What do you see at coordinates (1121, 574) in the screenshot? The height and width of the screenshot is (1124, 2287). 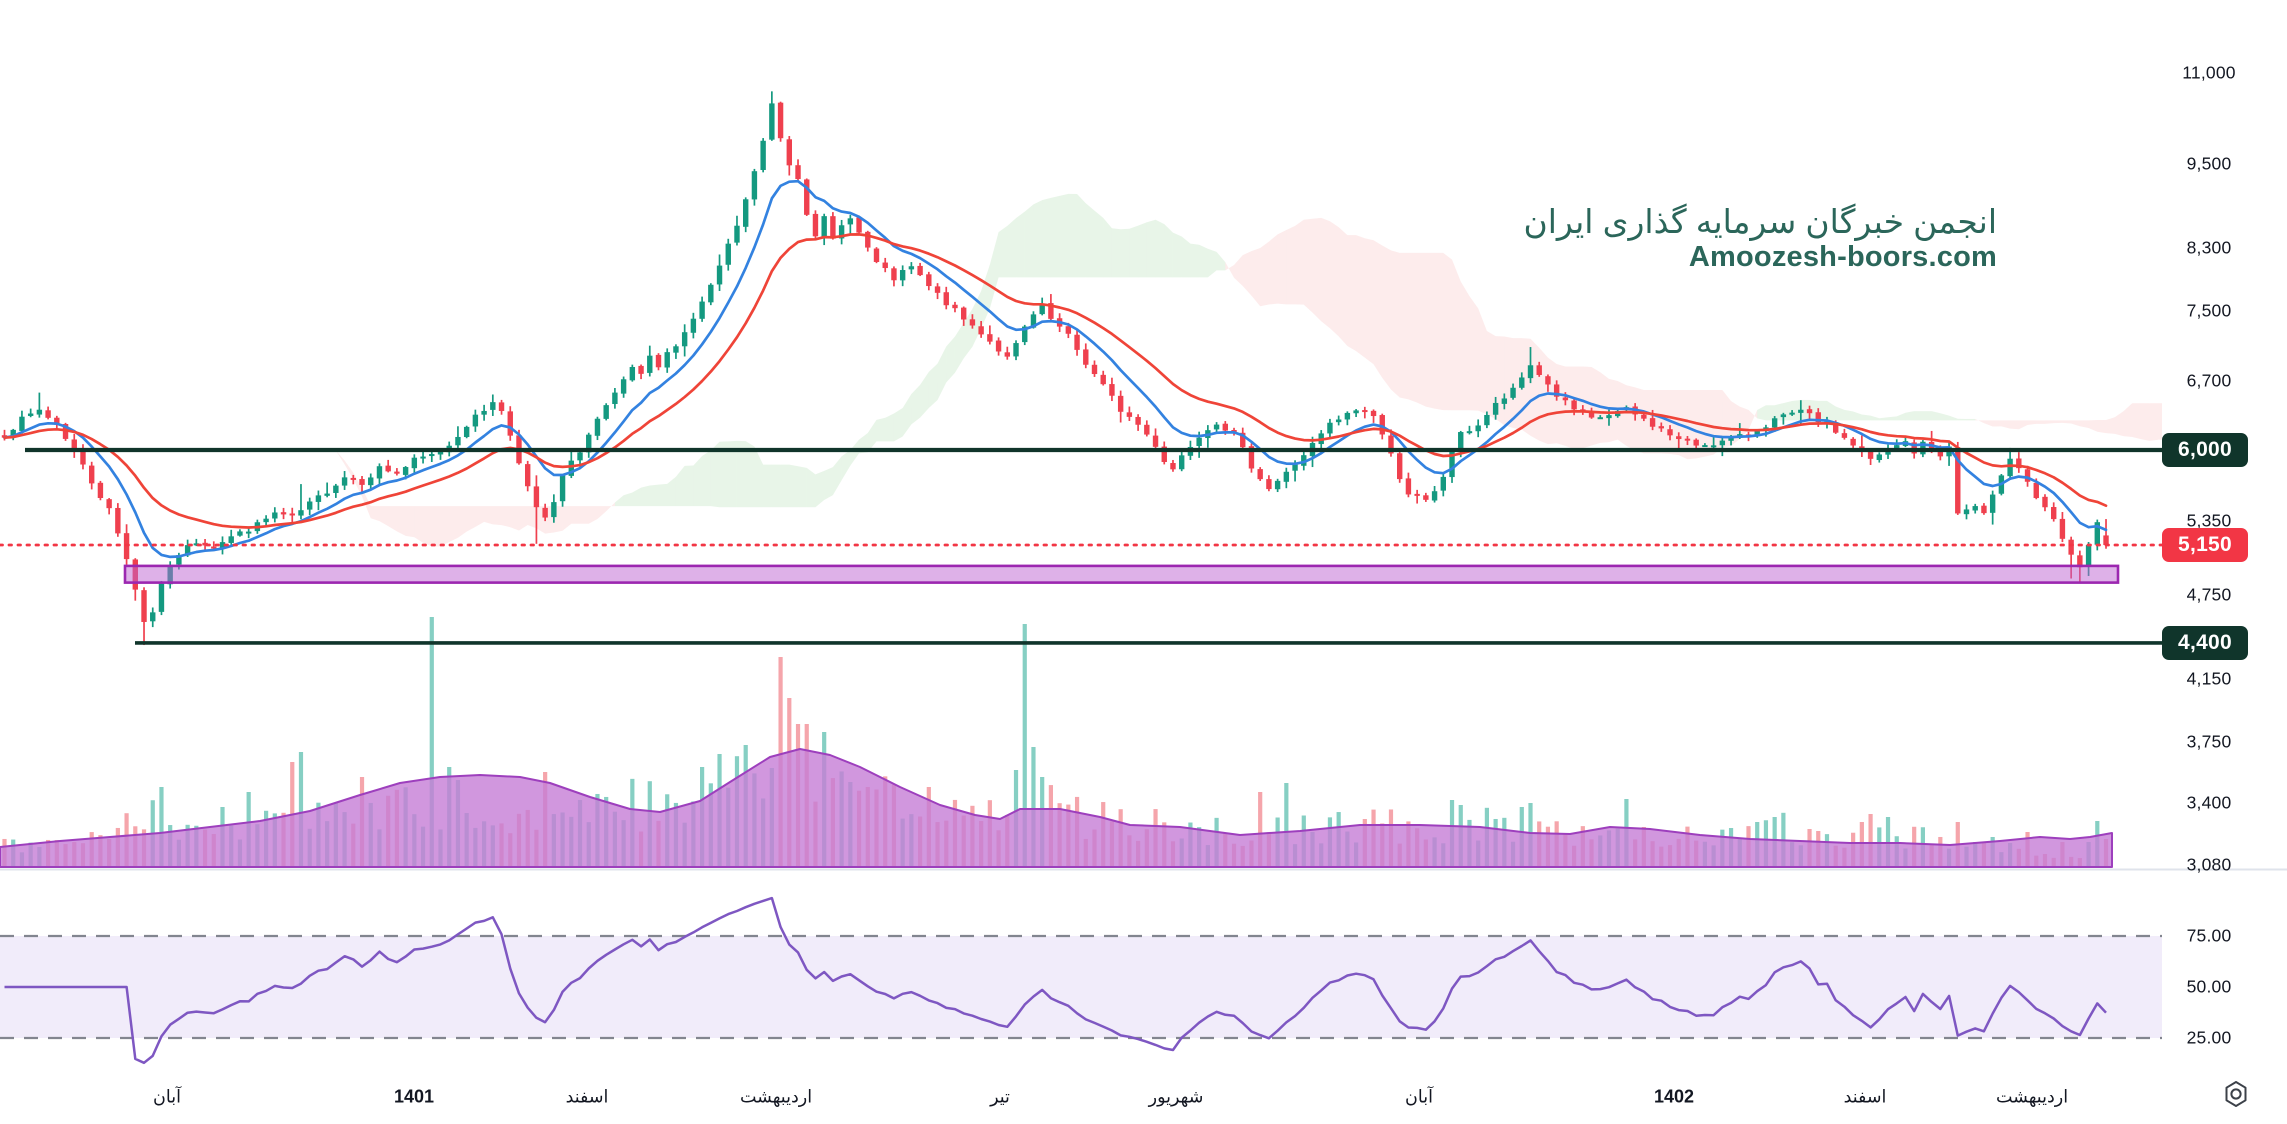 I see `support-zone` at bounding box center [1121, 574].